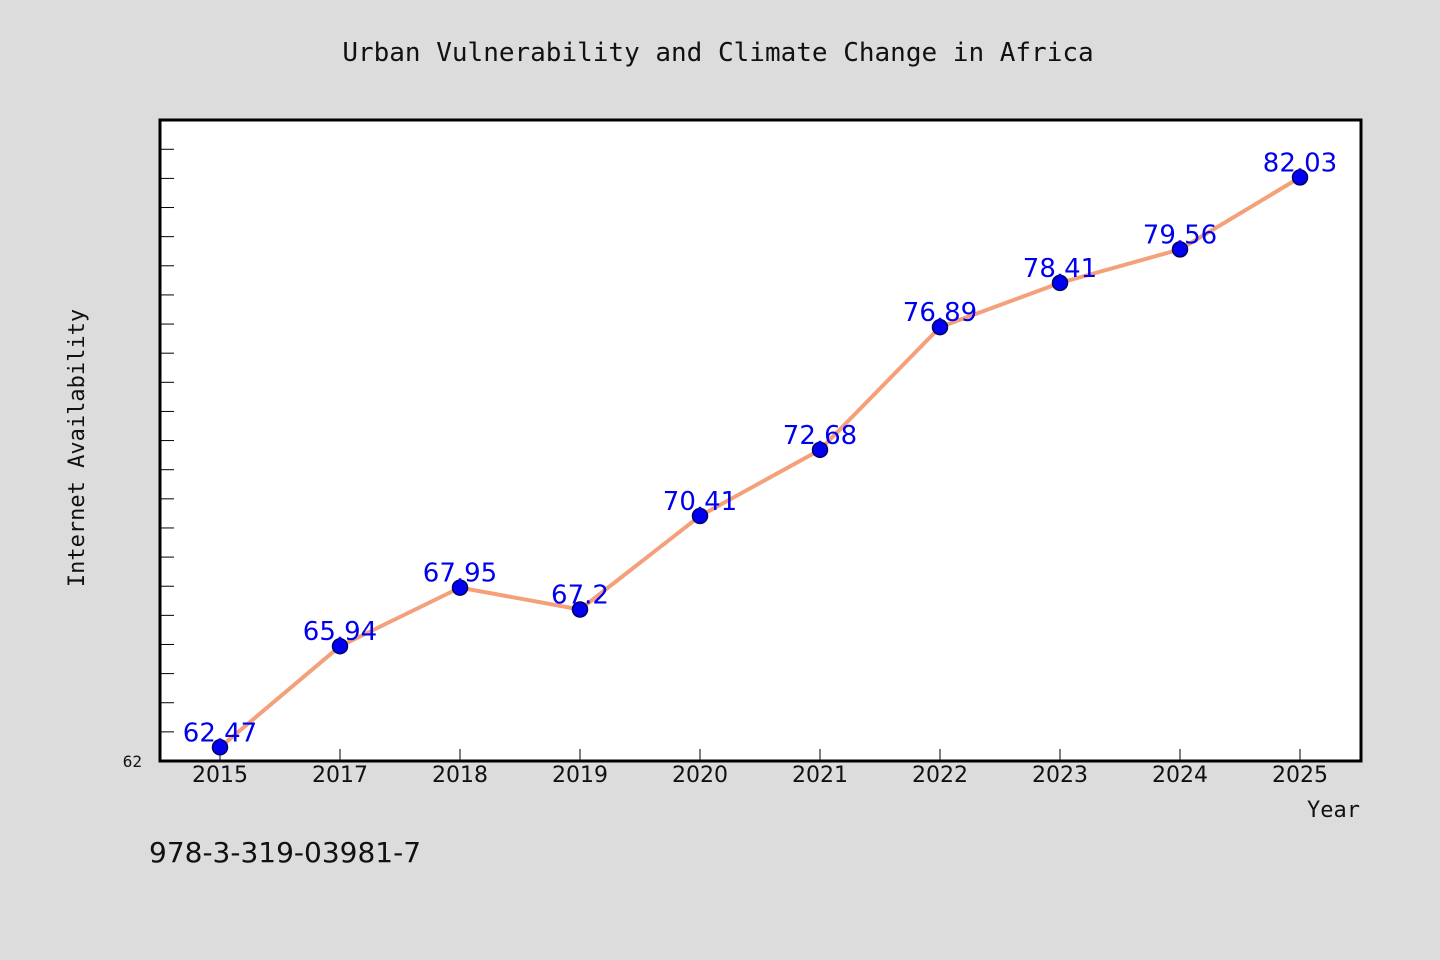  I want to click on data-label: 78.41, so click(1060, 269).